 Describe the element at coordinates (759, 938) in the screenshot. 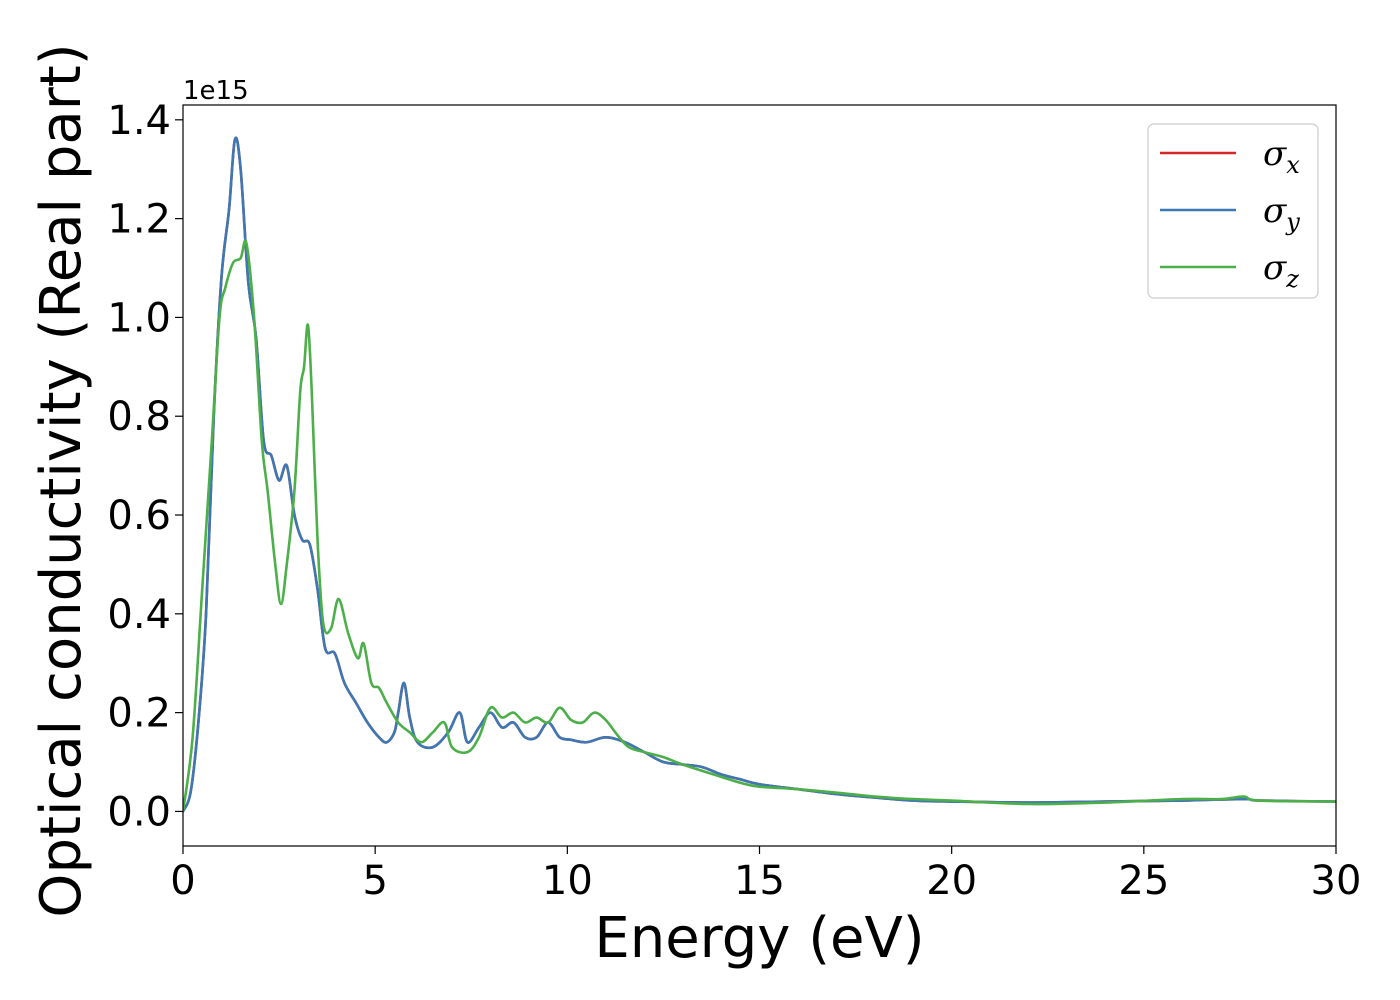

I see `x-axis-title: Energy (eV)` at that location.